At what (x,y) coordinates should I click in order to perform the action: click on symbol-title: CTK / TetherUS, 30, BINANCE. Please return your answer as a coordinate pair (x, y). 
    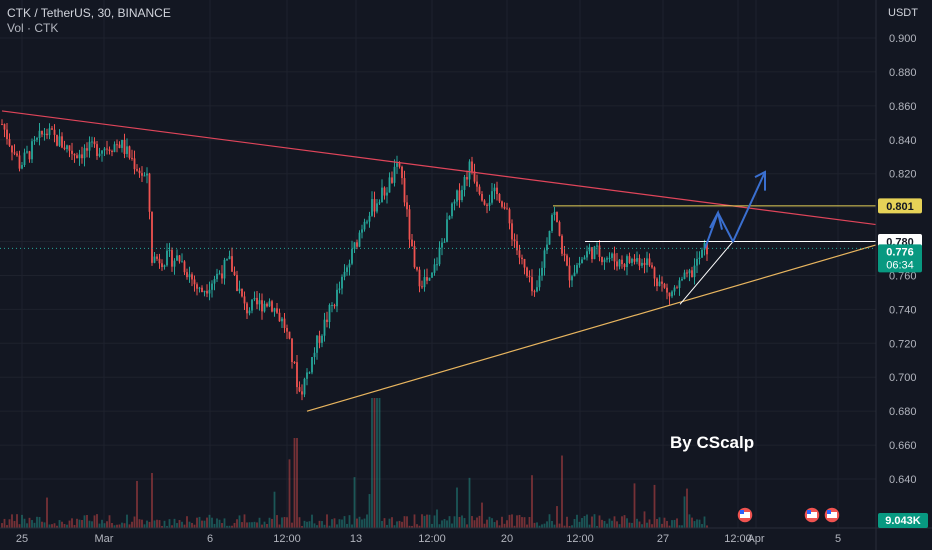
    Looking at the image, I should click on (89, 13).